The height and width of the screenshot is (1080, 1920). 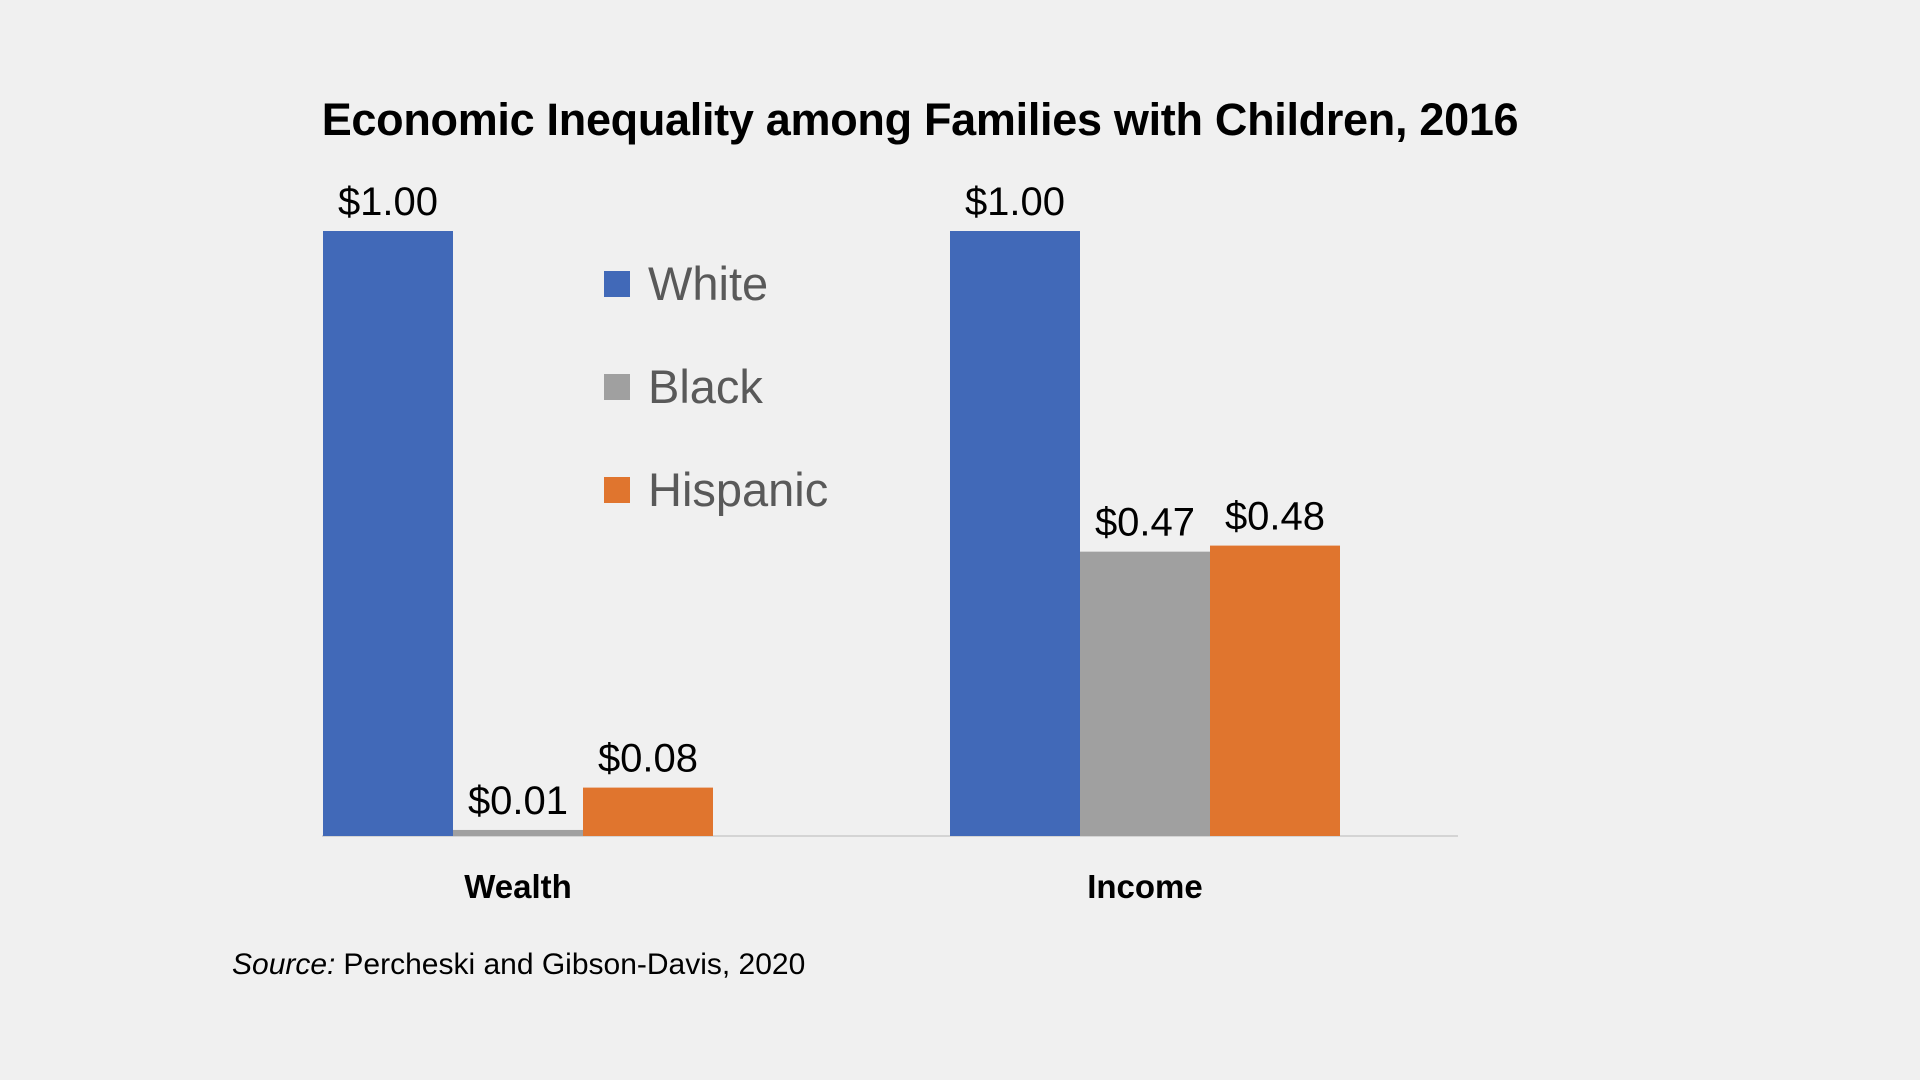 I want to click on bar-income-hispanic, so click(x=1275, y=690).